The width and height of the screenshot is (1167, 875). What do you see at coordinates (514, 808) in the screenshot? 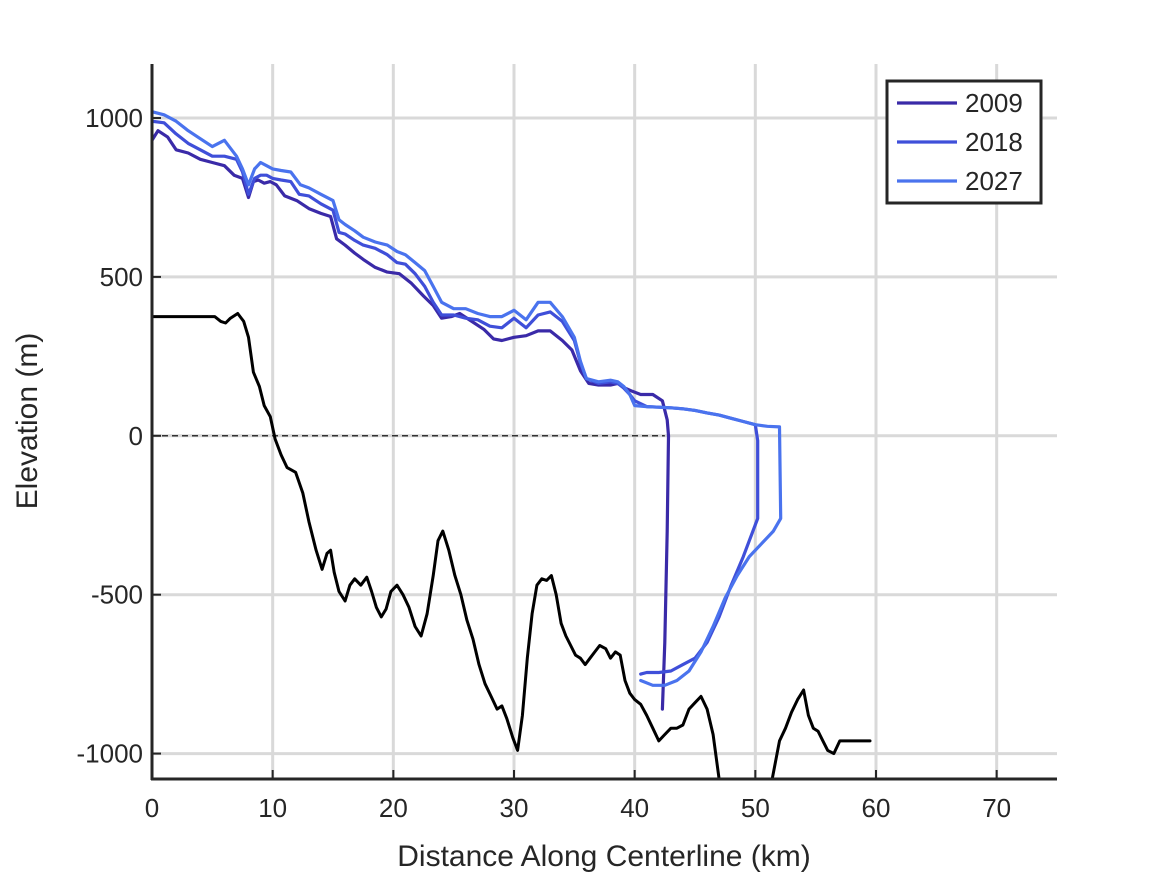
I see `x-tick-label: 30` at bounding box center [514, 808].